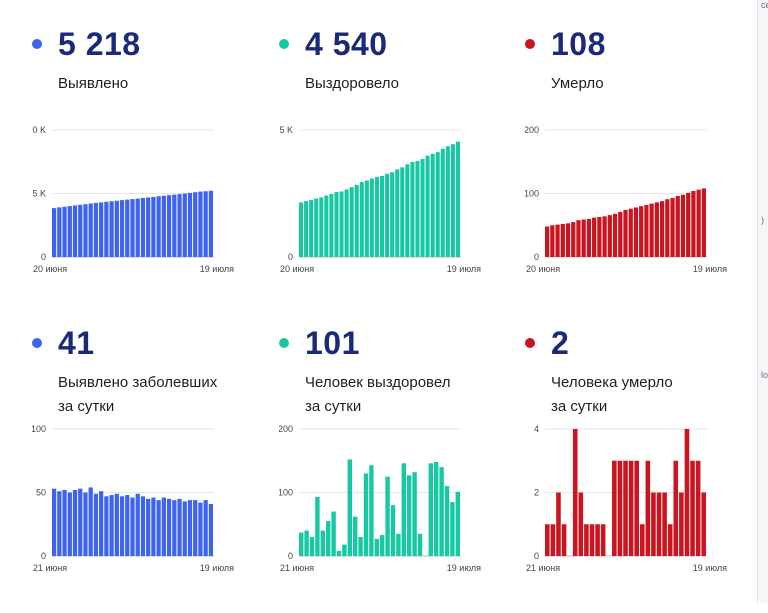 The height and width of the screenshot is (613, 768). What do you see at coordinates (352, 83) in the screenshot?
I see `stat-label-text: Выздоровело` at bounding box center [352, 83].